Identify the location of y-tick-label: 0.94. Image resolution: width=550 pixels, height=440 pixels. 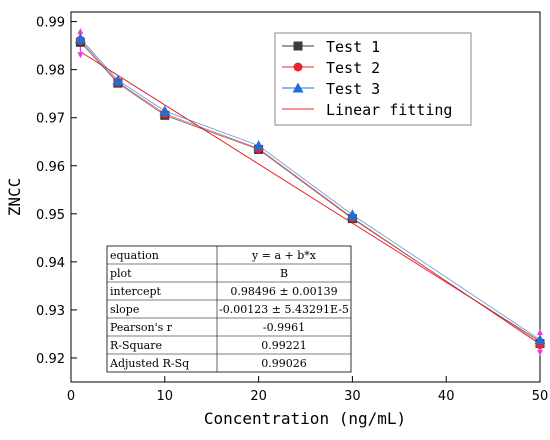
(50, 263).